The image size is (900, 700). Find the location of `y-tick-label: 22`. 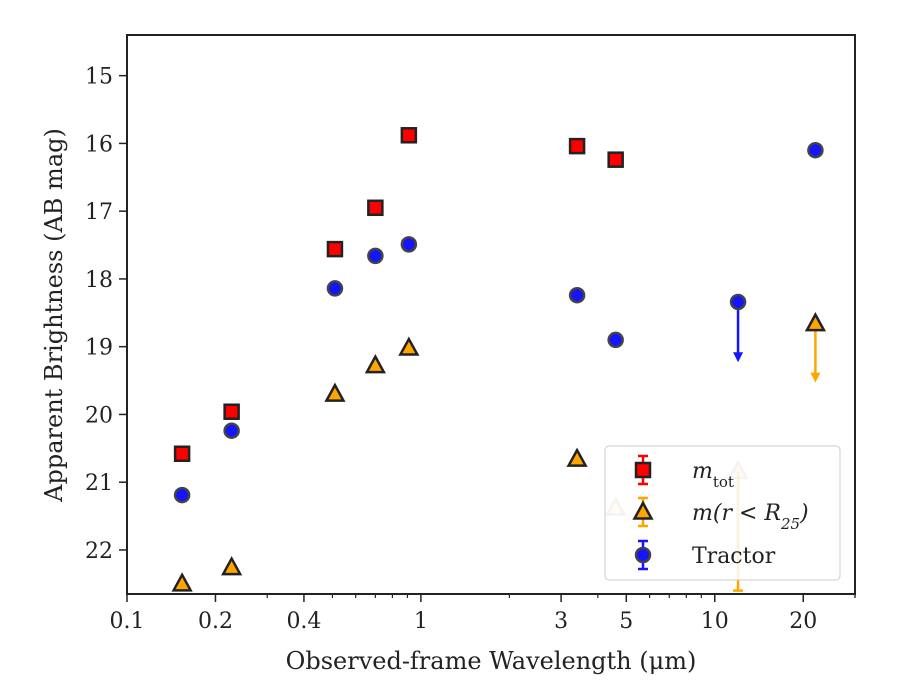

y-tick-label: 22 is located at coordinates (99, 551).